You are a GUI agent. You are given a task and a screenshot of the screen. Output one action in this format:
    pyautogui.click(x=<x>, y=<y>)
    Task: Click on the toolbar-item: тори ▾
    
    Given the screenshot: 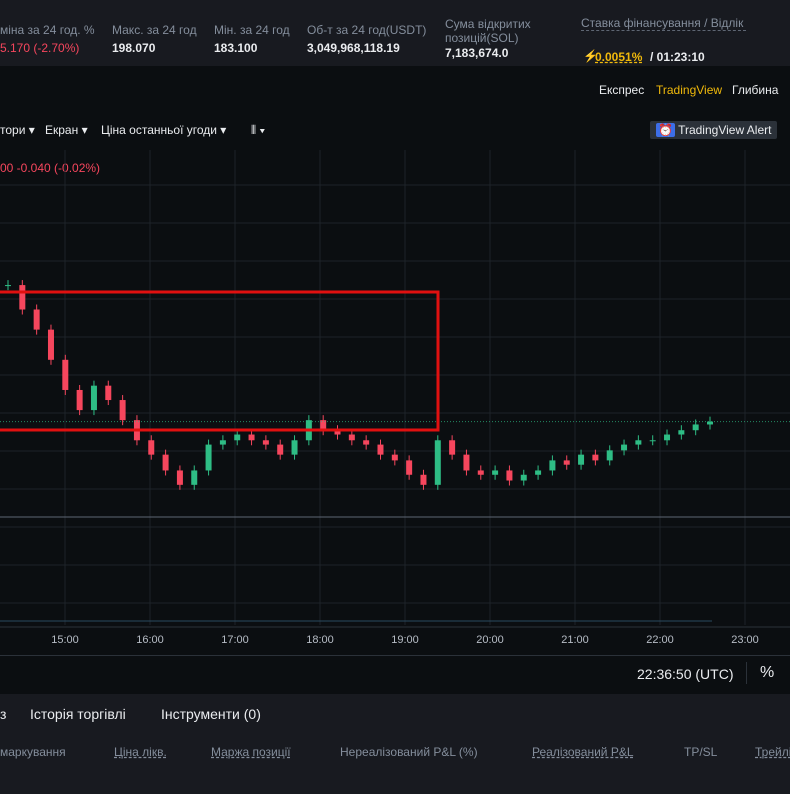 What is the action you would take?
    pyautogui.click(x=17, y=130)
    